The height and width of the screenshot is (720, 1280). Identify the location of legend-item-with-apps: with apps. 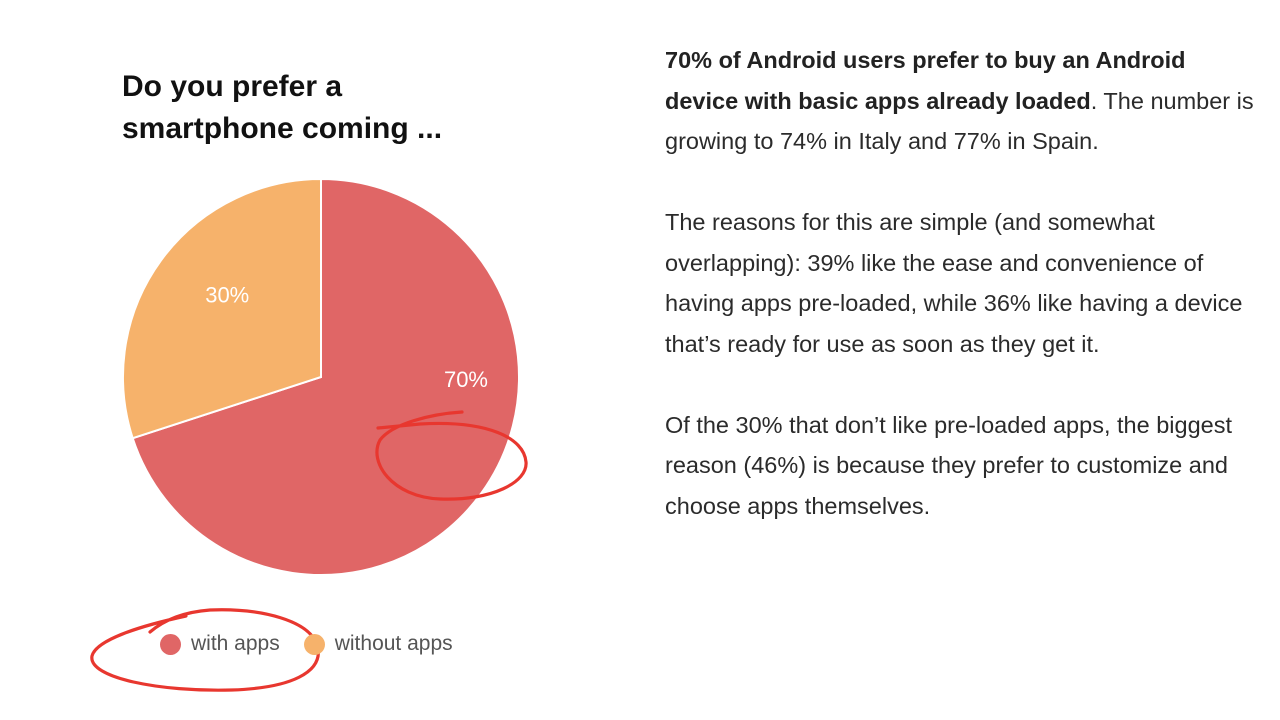
(220, 644).